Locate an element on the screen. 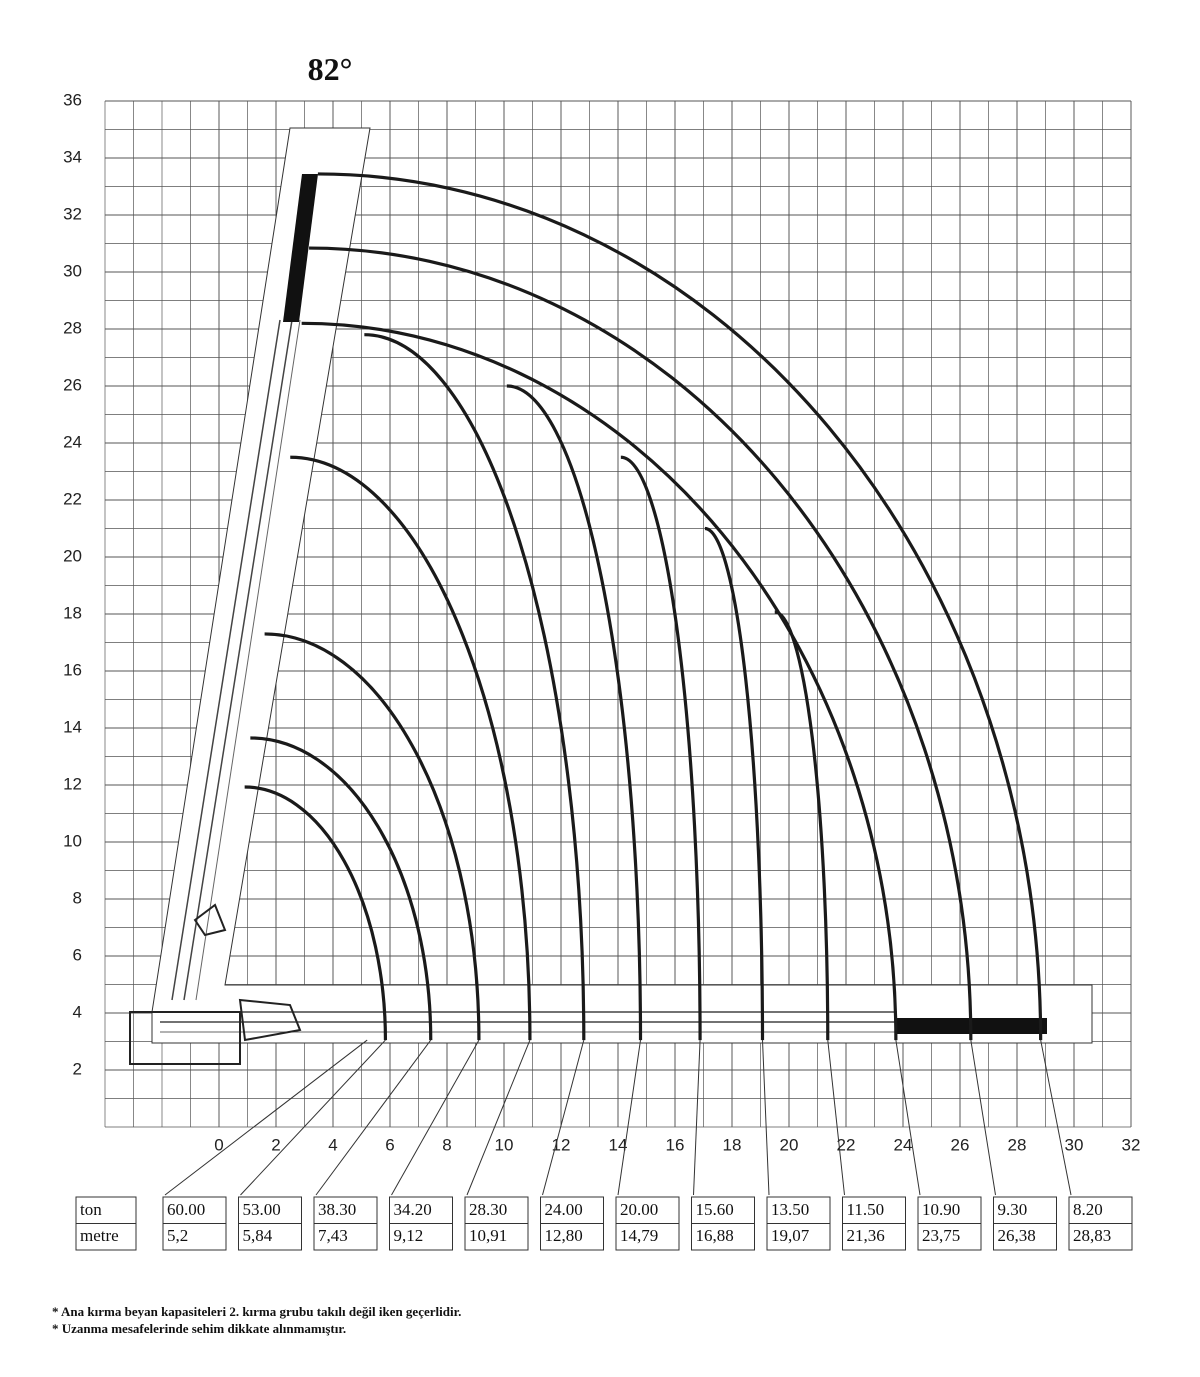 The height and width of the screenshot is (1377, 1200). x-tick-label: 32 is located at coordinates (1131, 1144).